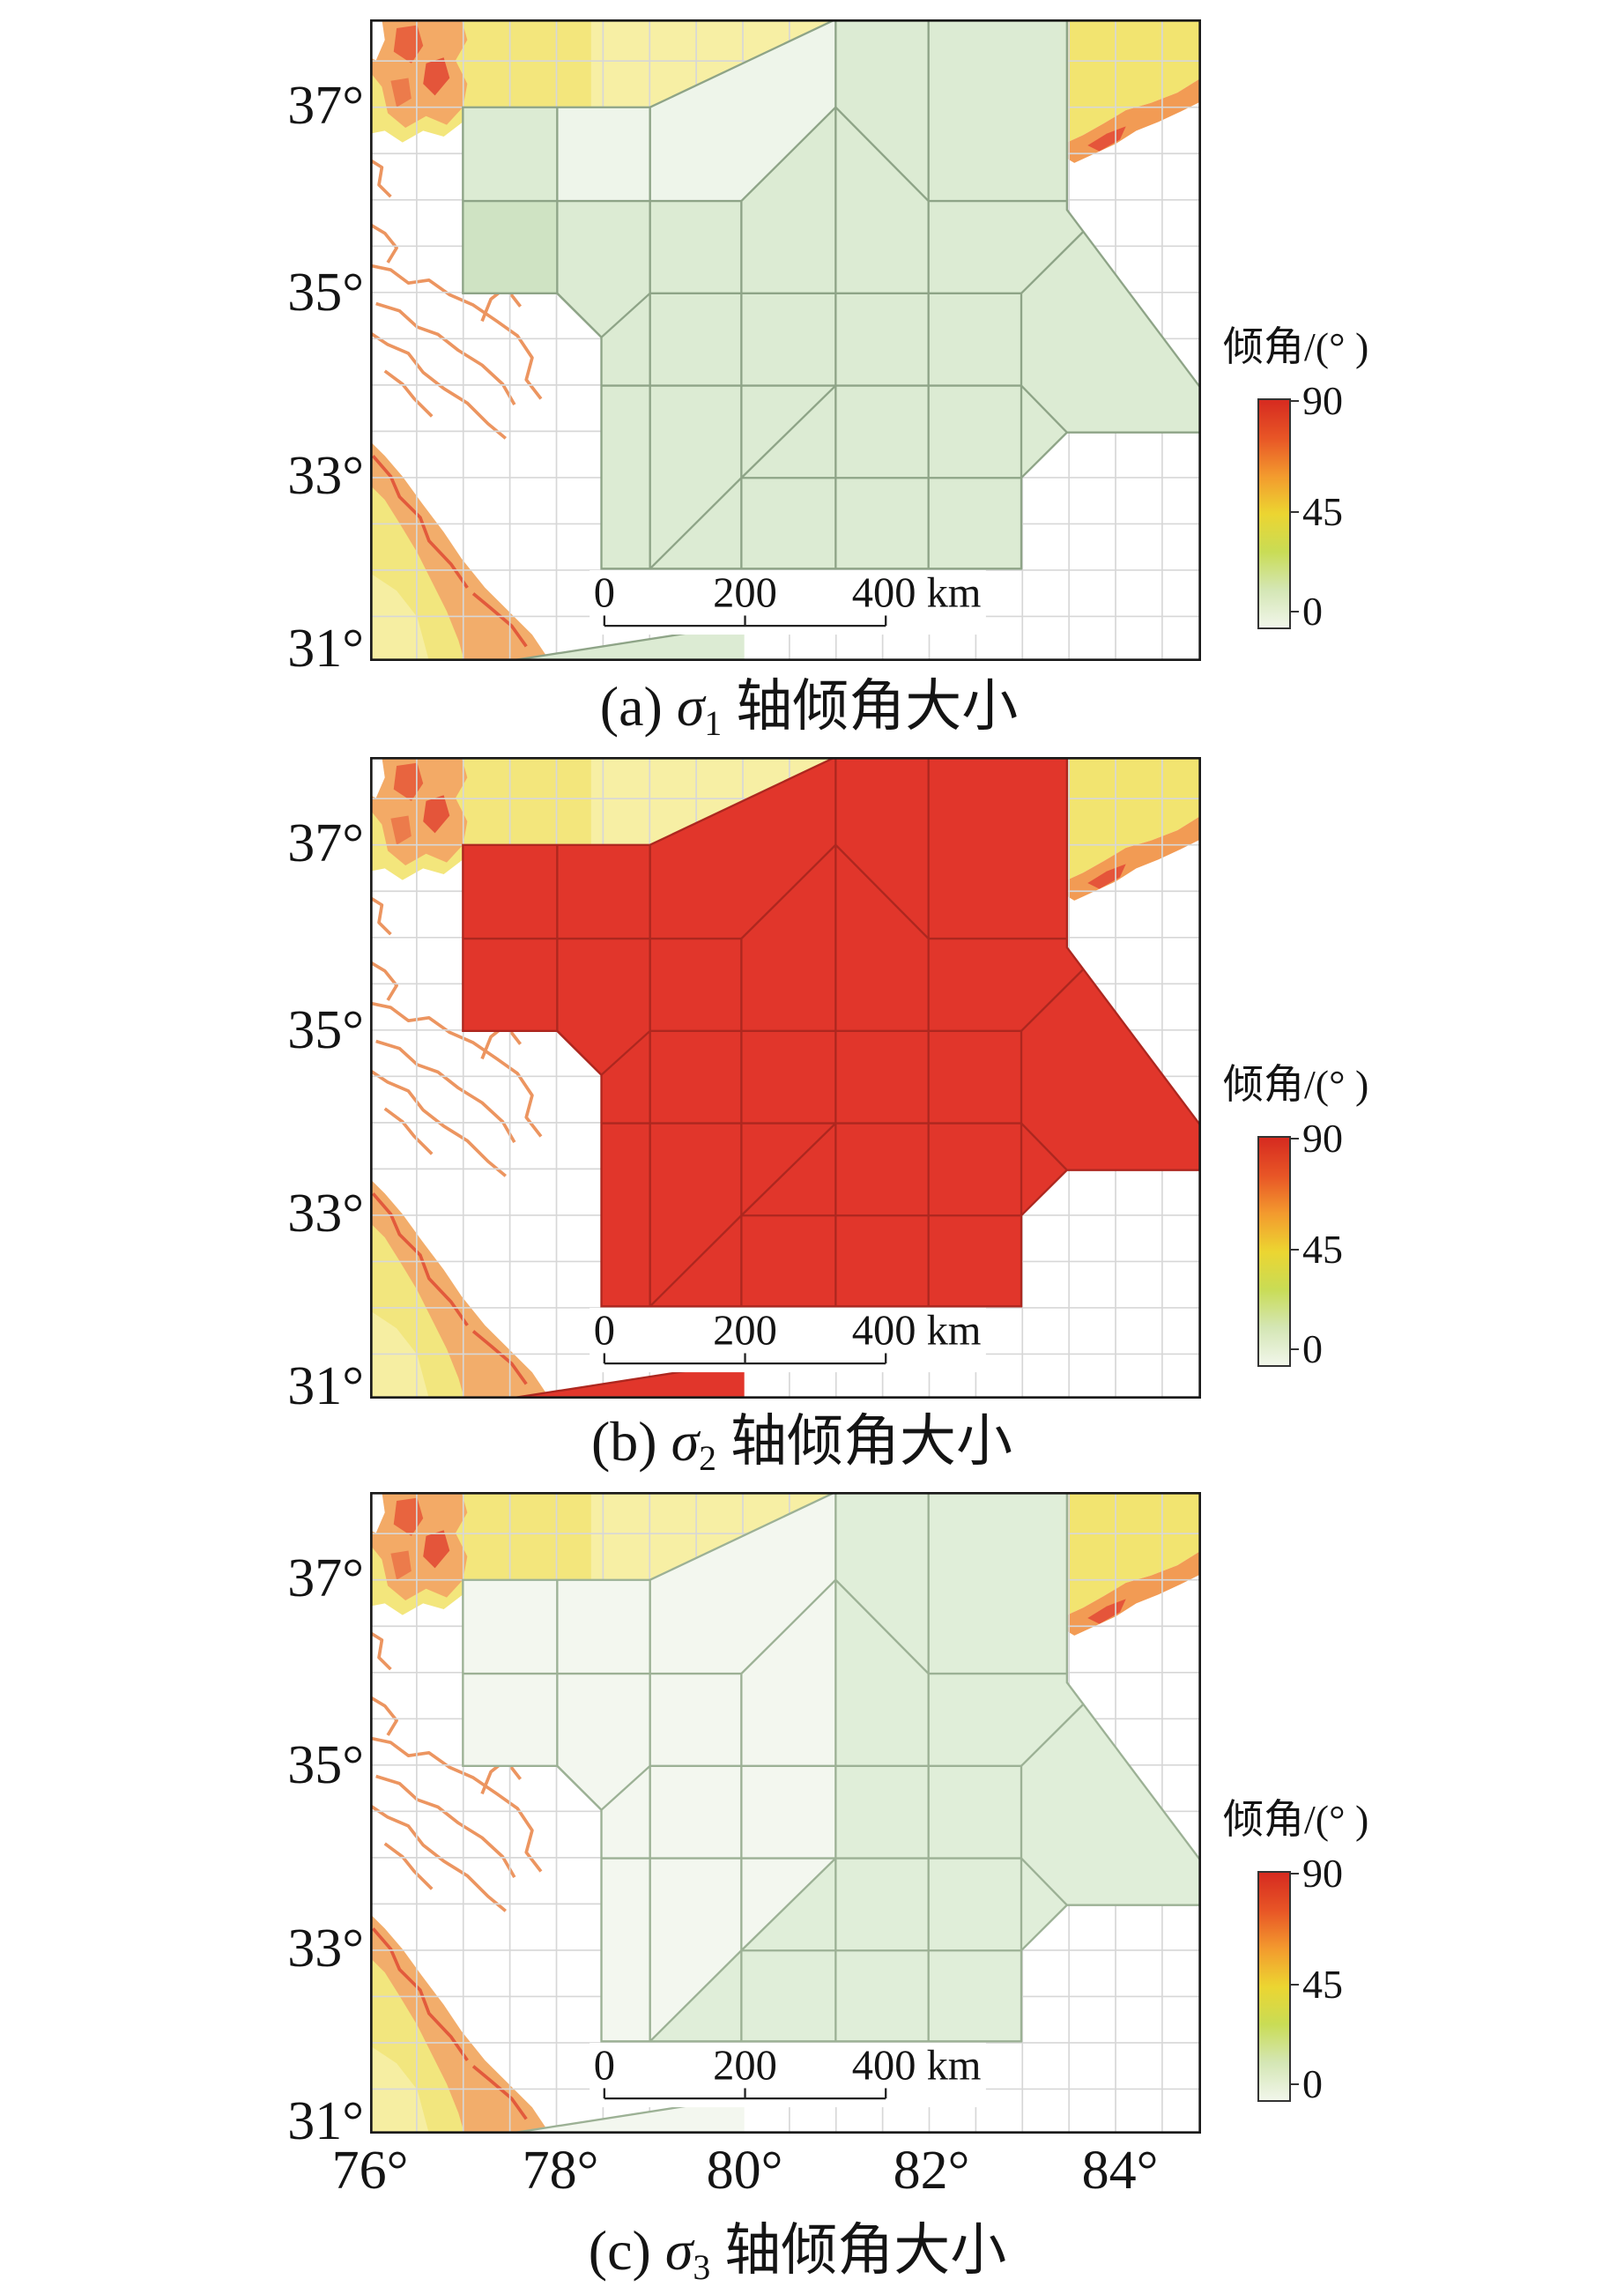  What do you see at coordinates (708, 1459) in the screenshot?
I see `caption-stress-subscript: 2` at bounding box center [708, 1459].